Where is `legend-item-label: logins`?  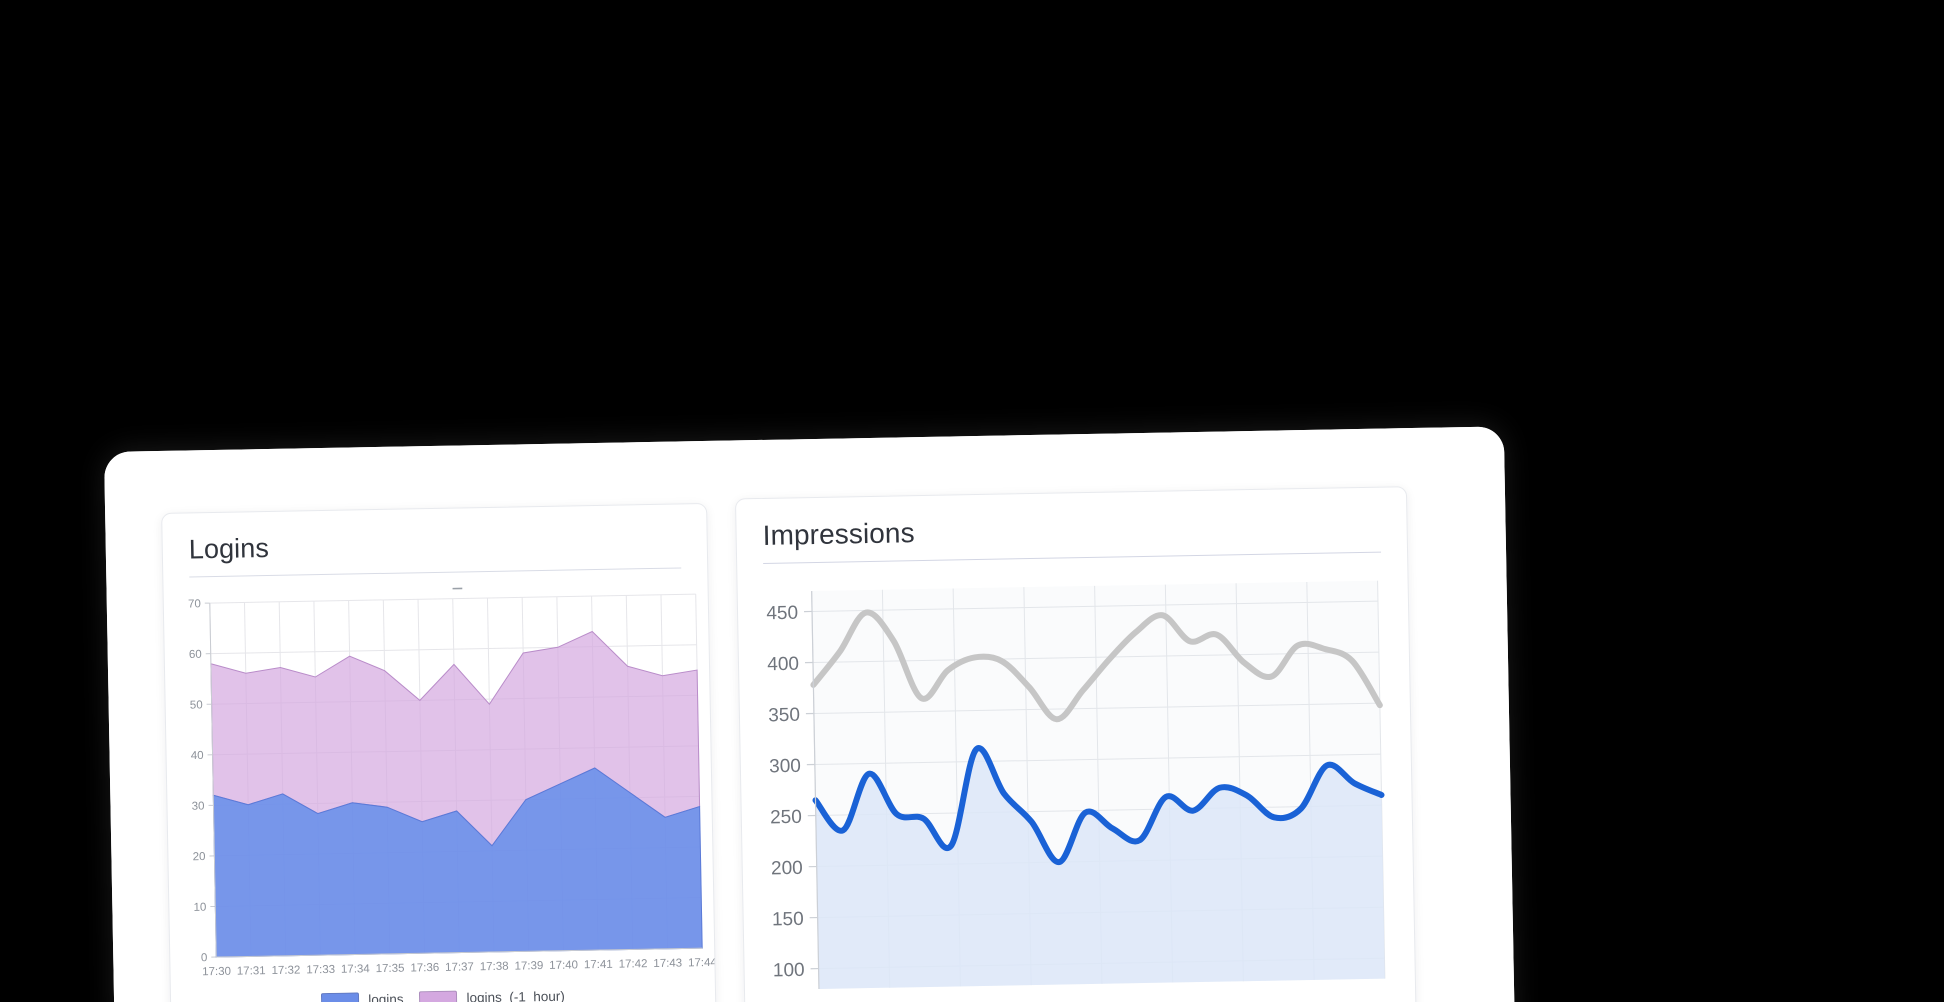
legend-item-label: logins is located at coordinates (386, 996).